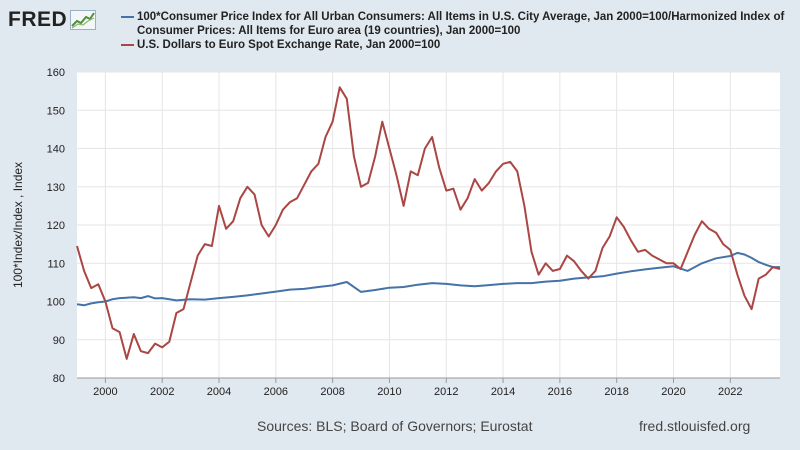 This screenshot has height=450, width=800. Describe the element at coordinates (616, 392) in the screenshot. I see `x-tick-label: 2018` at that location.